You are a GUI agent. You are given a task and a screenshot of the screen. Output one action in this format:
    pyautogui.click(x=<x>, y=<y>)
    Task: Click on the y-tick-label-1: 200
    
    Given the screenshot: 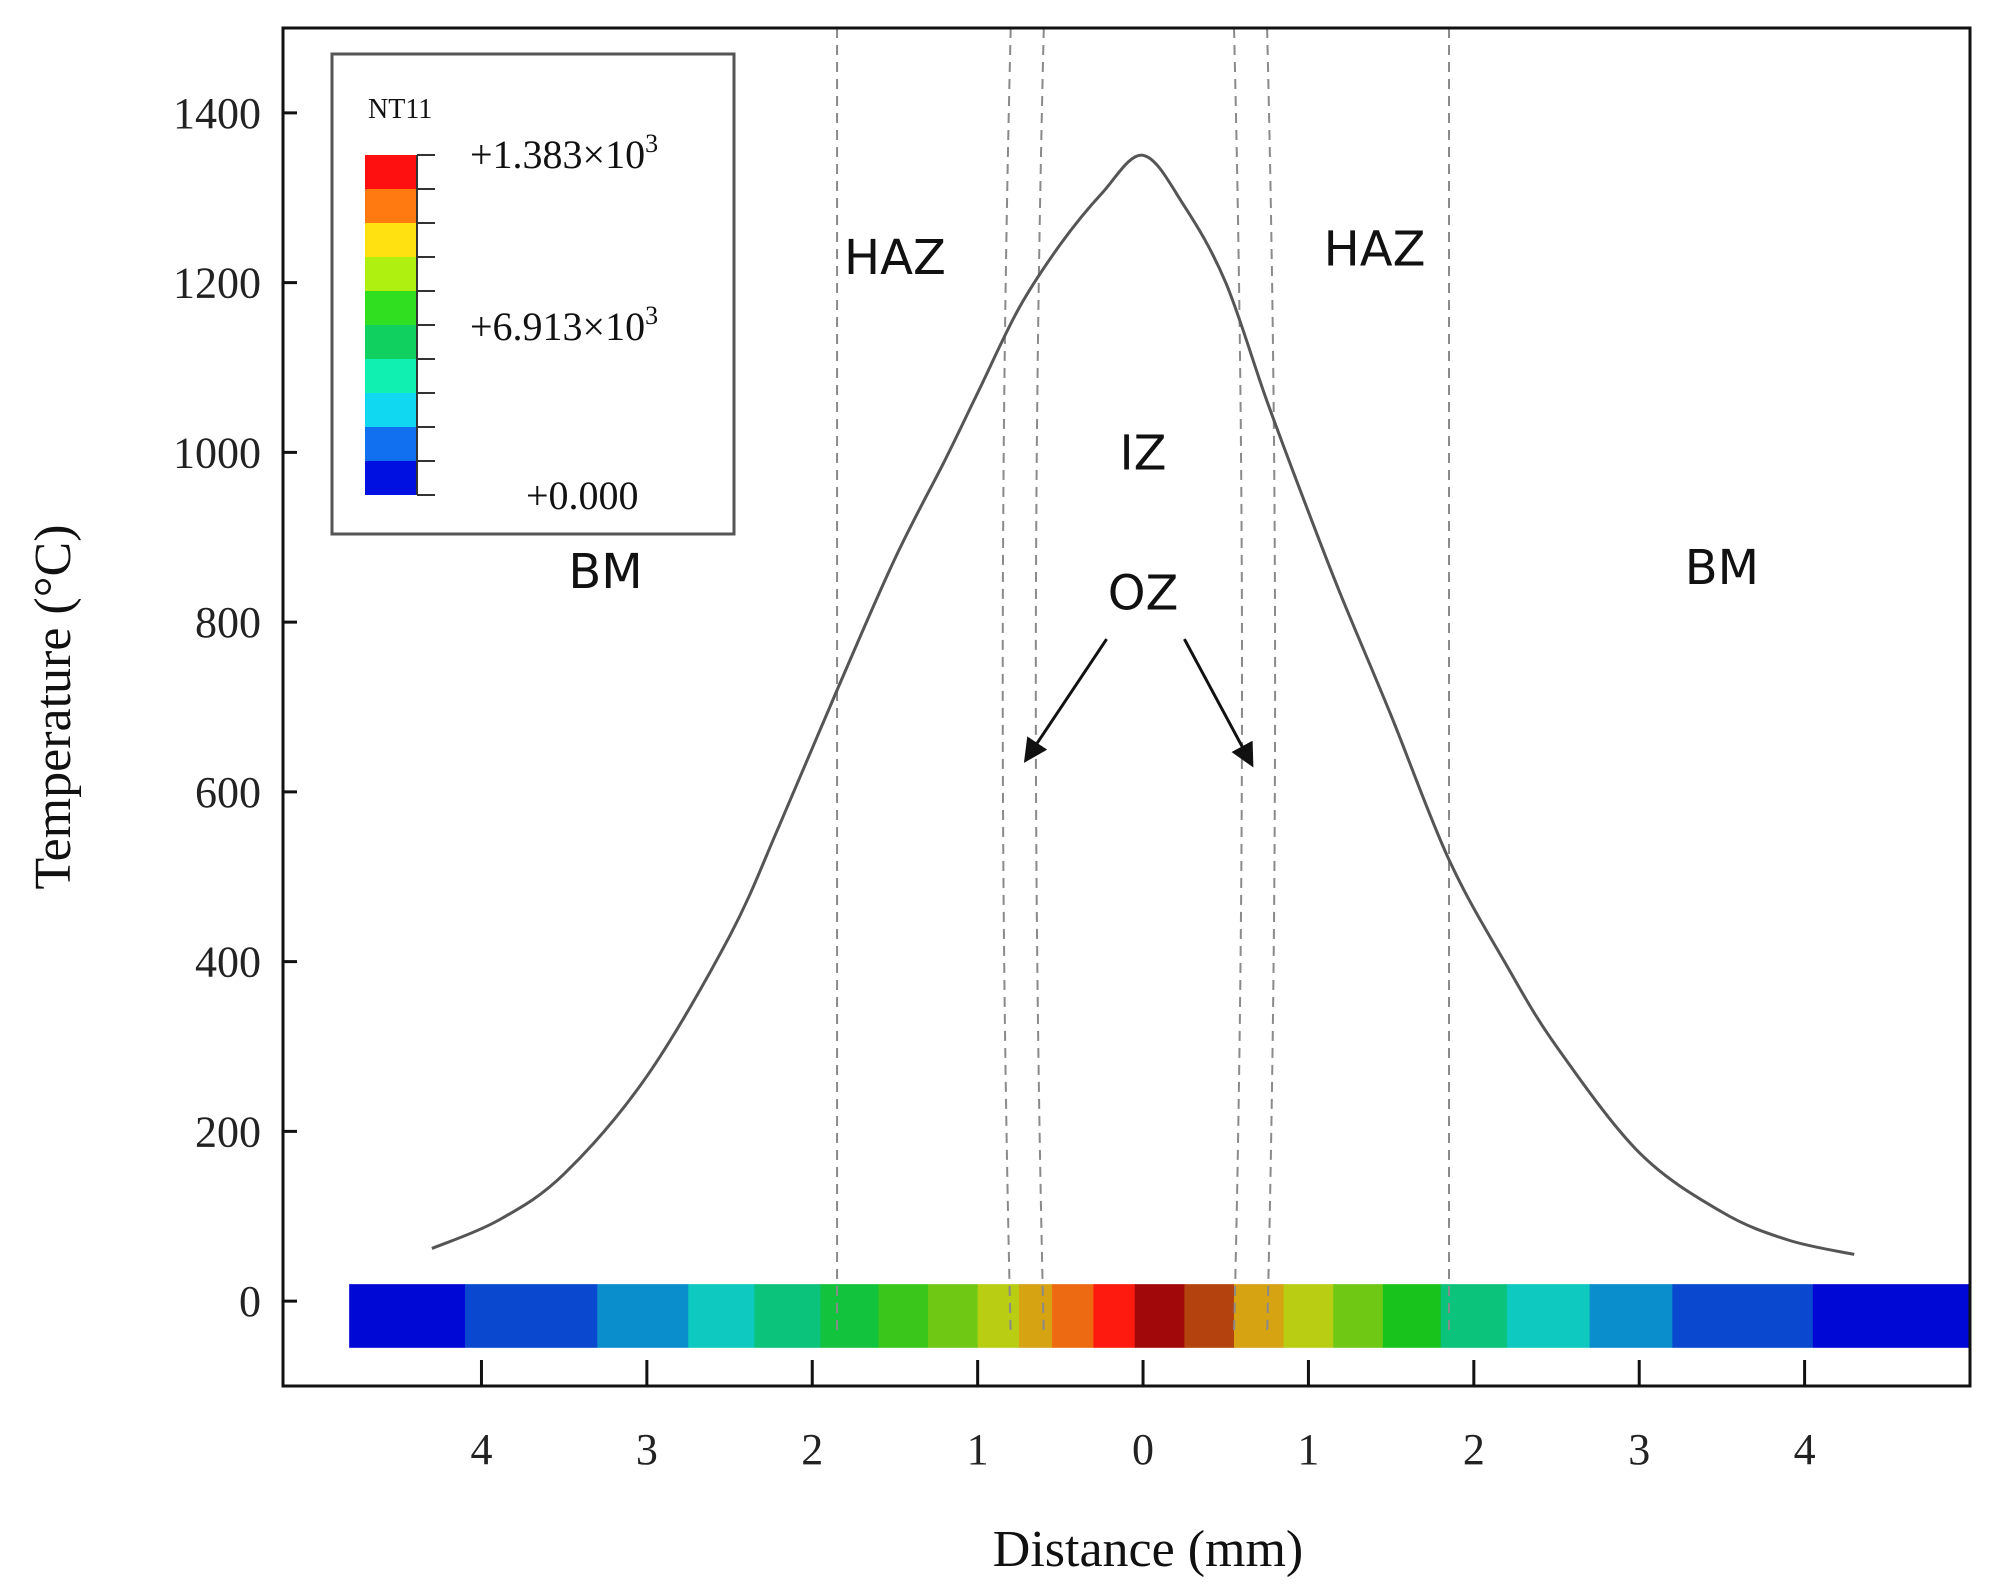 What is the action you would take?
    pyautogui.click(x=228, y=1131)
    